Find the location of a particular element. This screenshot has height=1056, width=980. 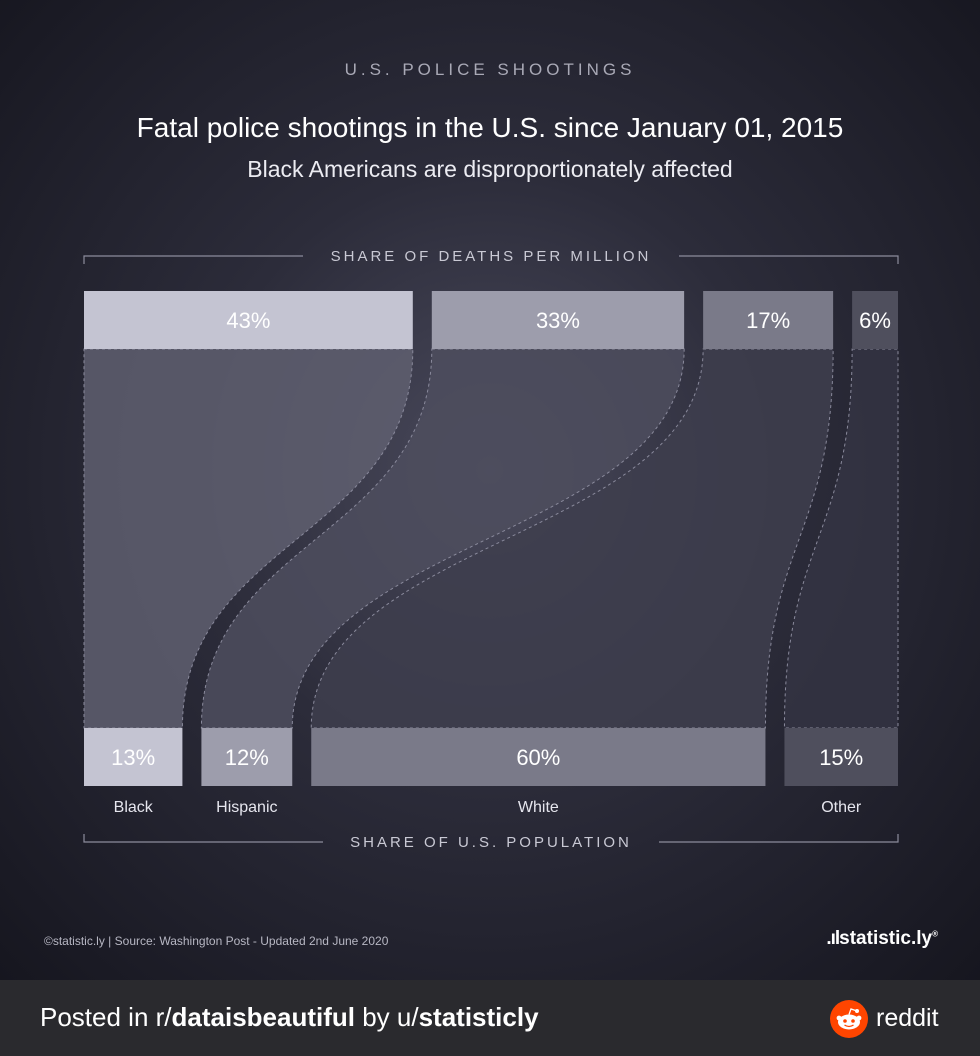

deaths-value-hispanic: 33% is located at coordinates (558, 320).